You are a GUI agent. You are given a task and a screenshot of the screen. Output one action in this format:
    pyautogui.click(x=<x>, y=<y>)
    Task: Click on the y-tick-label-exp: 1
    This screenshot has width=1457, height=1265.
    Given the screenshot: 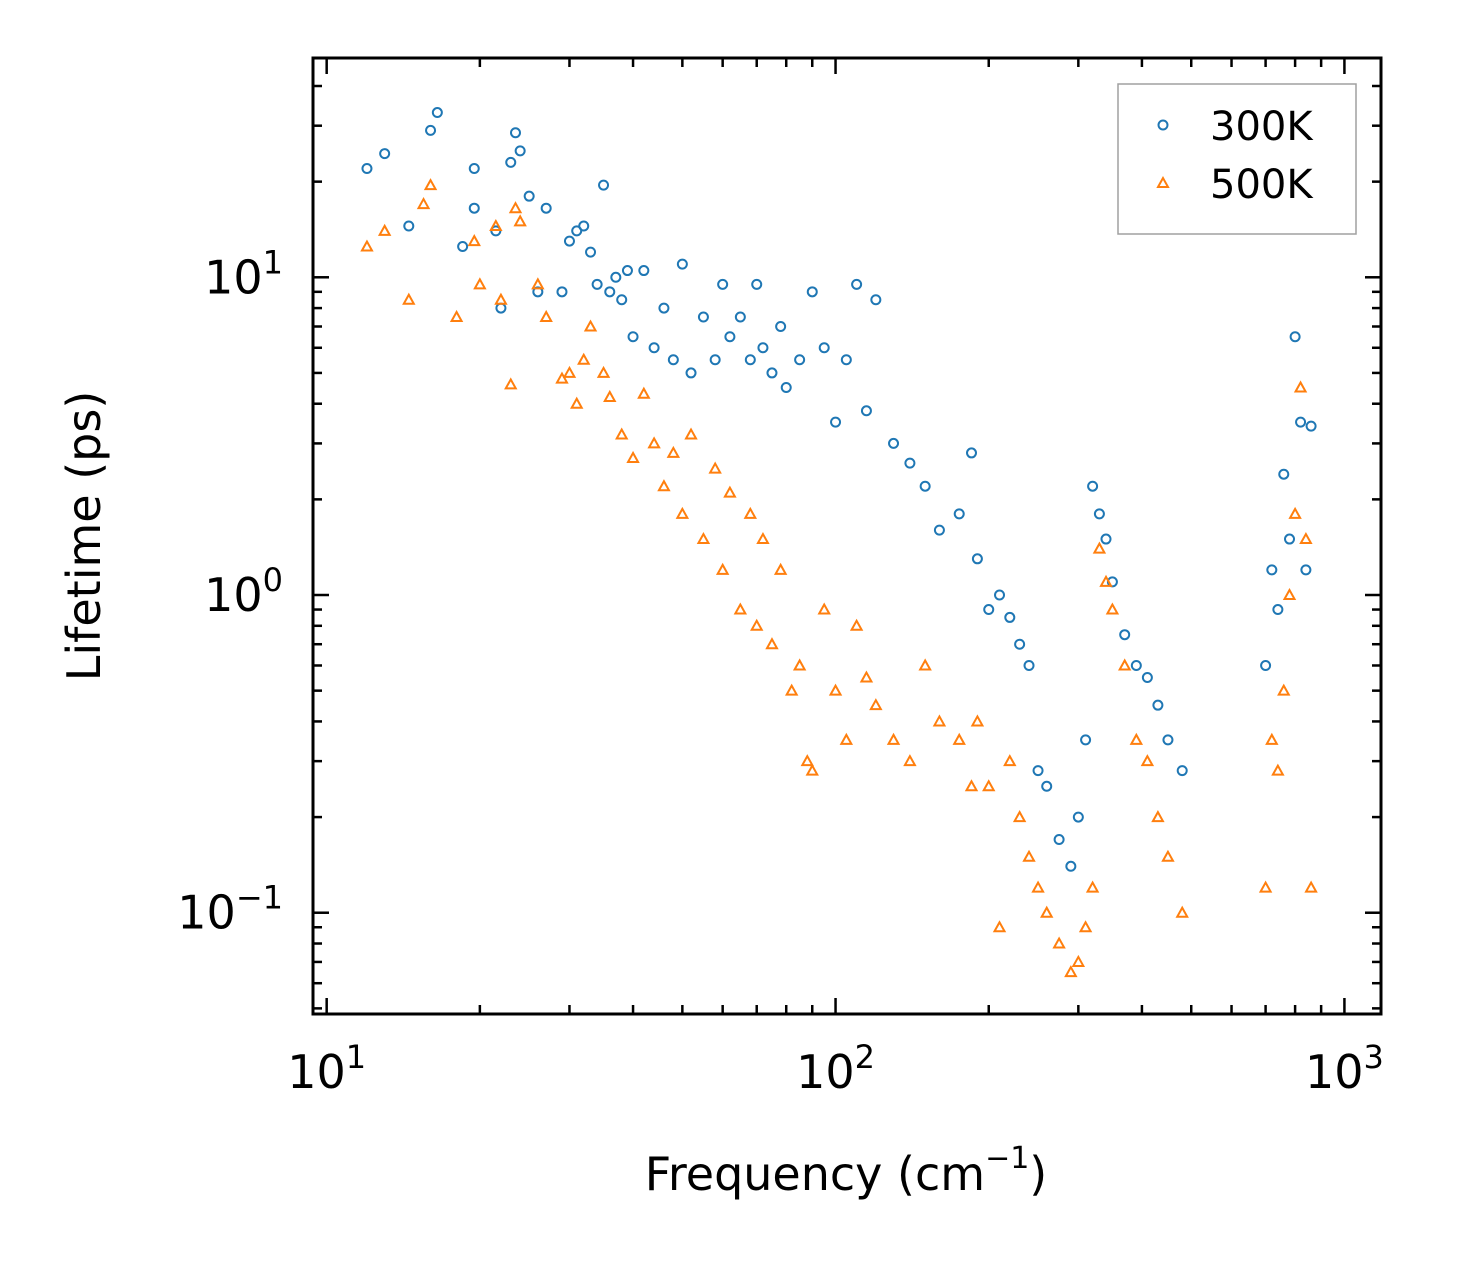 What is the action you would take?
    pyautogui.click(x=273, y=262)
    